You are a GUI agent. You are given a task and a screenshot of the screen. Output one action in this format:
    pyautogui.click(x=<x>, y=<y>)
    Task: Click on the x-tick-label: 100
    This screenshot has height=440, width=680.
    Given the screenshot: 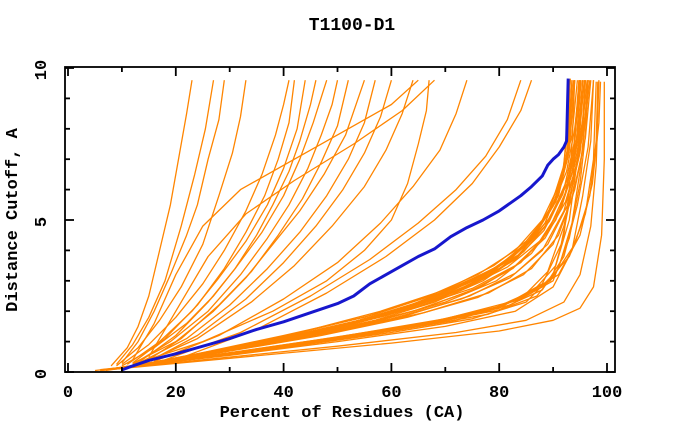 What is the action you would take?
    pyautogui.click(x=607, y=393)
    